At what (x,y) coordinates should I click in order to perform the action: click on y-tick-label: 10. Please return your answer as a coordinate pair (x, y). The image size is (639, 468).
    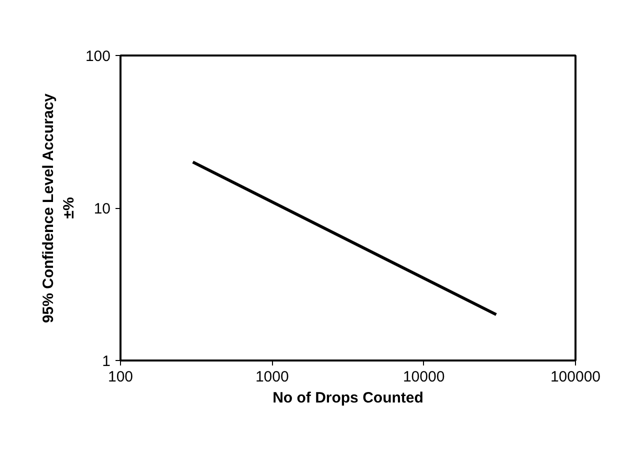
    Looking at the image, I should click on (102, 209).